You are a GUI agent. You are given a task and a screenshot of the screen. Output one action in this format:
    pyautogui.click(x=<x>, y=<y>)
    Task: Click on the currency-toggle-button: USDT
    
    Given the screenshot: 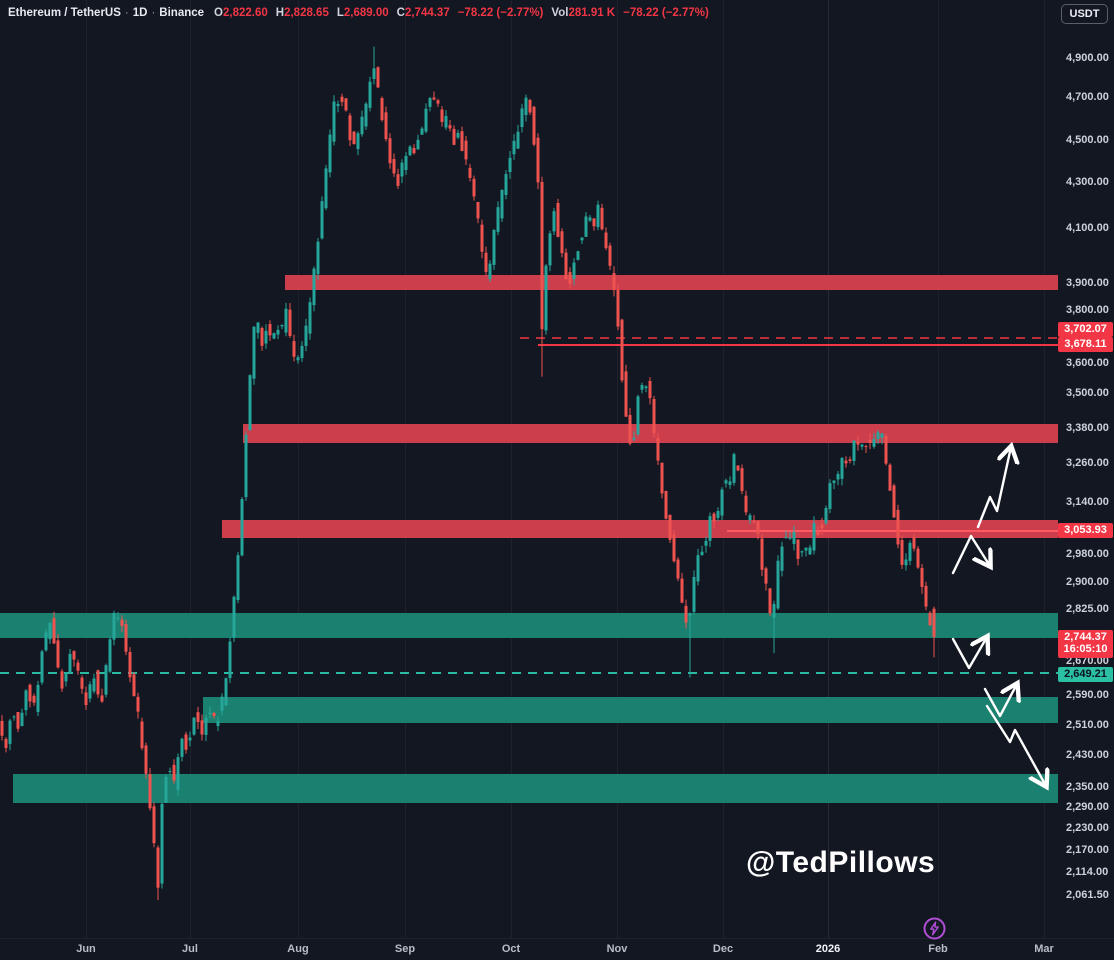 What is the action you would take?
    pyautogui.click(x=1084, y=14)
    